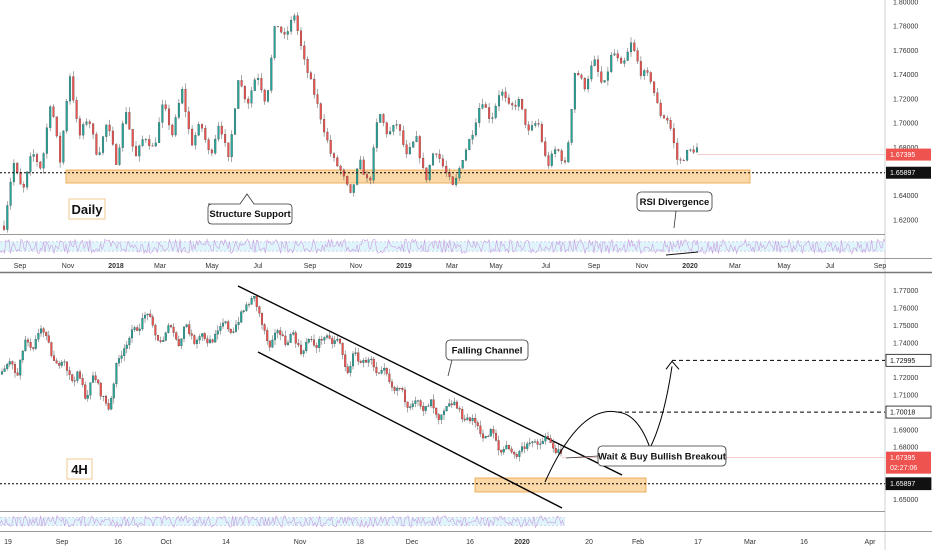  What do you see at coordinates (908, 462) in the screenshot?
I see `price-badge-bg` at bounding box center [908, 462].